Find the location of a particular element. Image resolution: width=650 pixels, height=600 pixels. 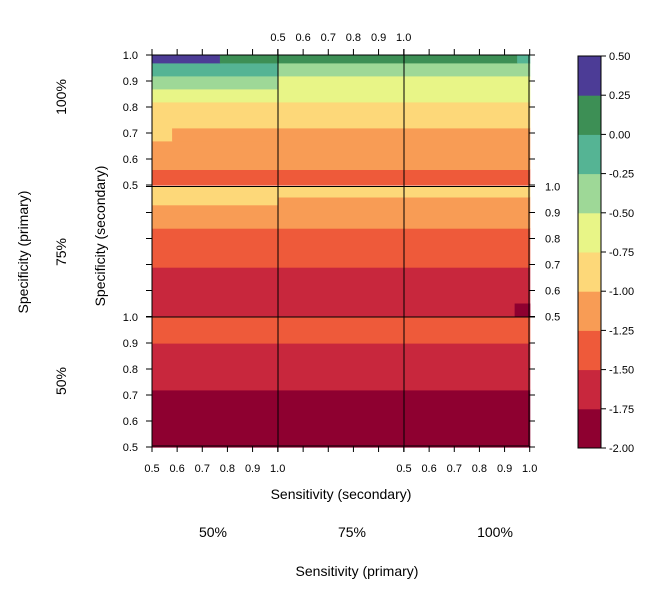

colorbar-label: -1.75 is located at coordinates (621, 410).